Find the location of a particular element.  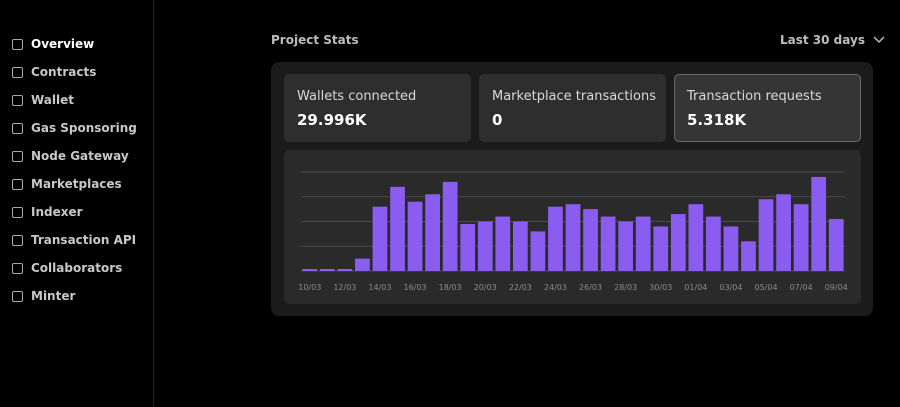

nav-label: Minter is located at coordinates (53, 296).